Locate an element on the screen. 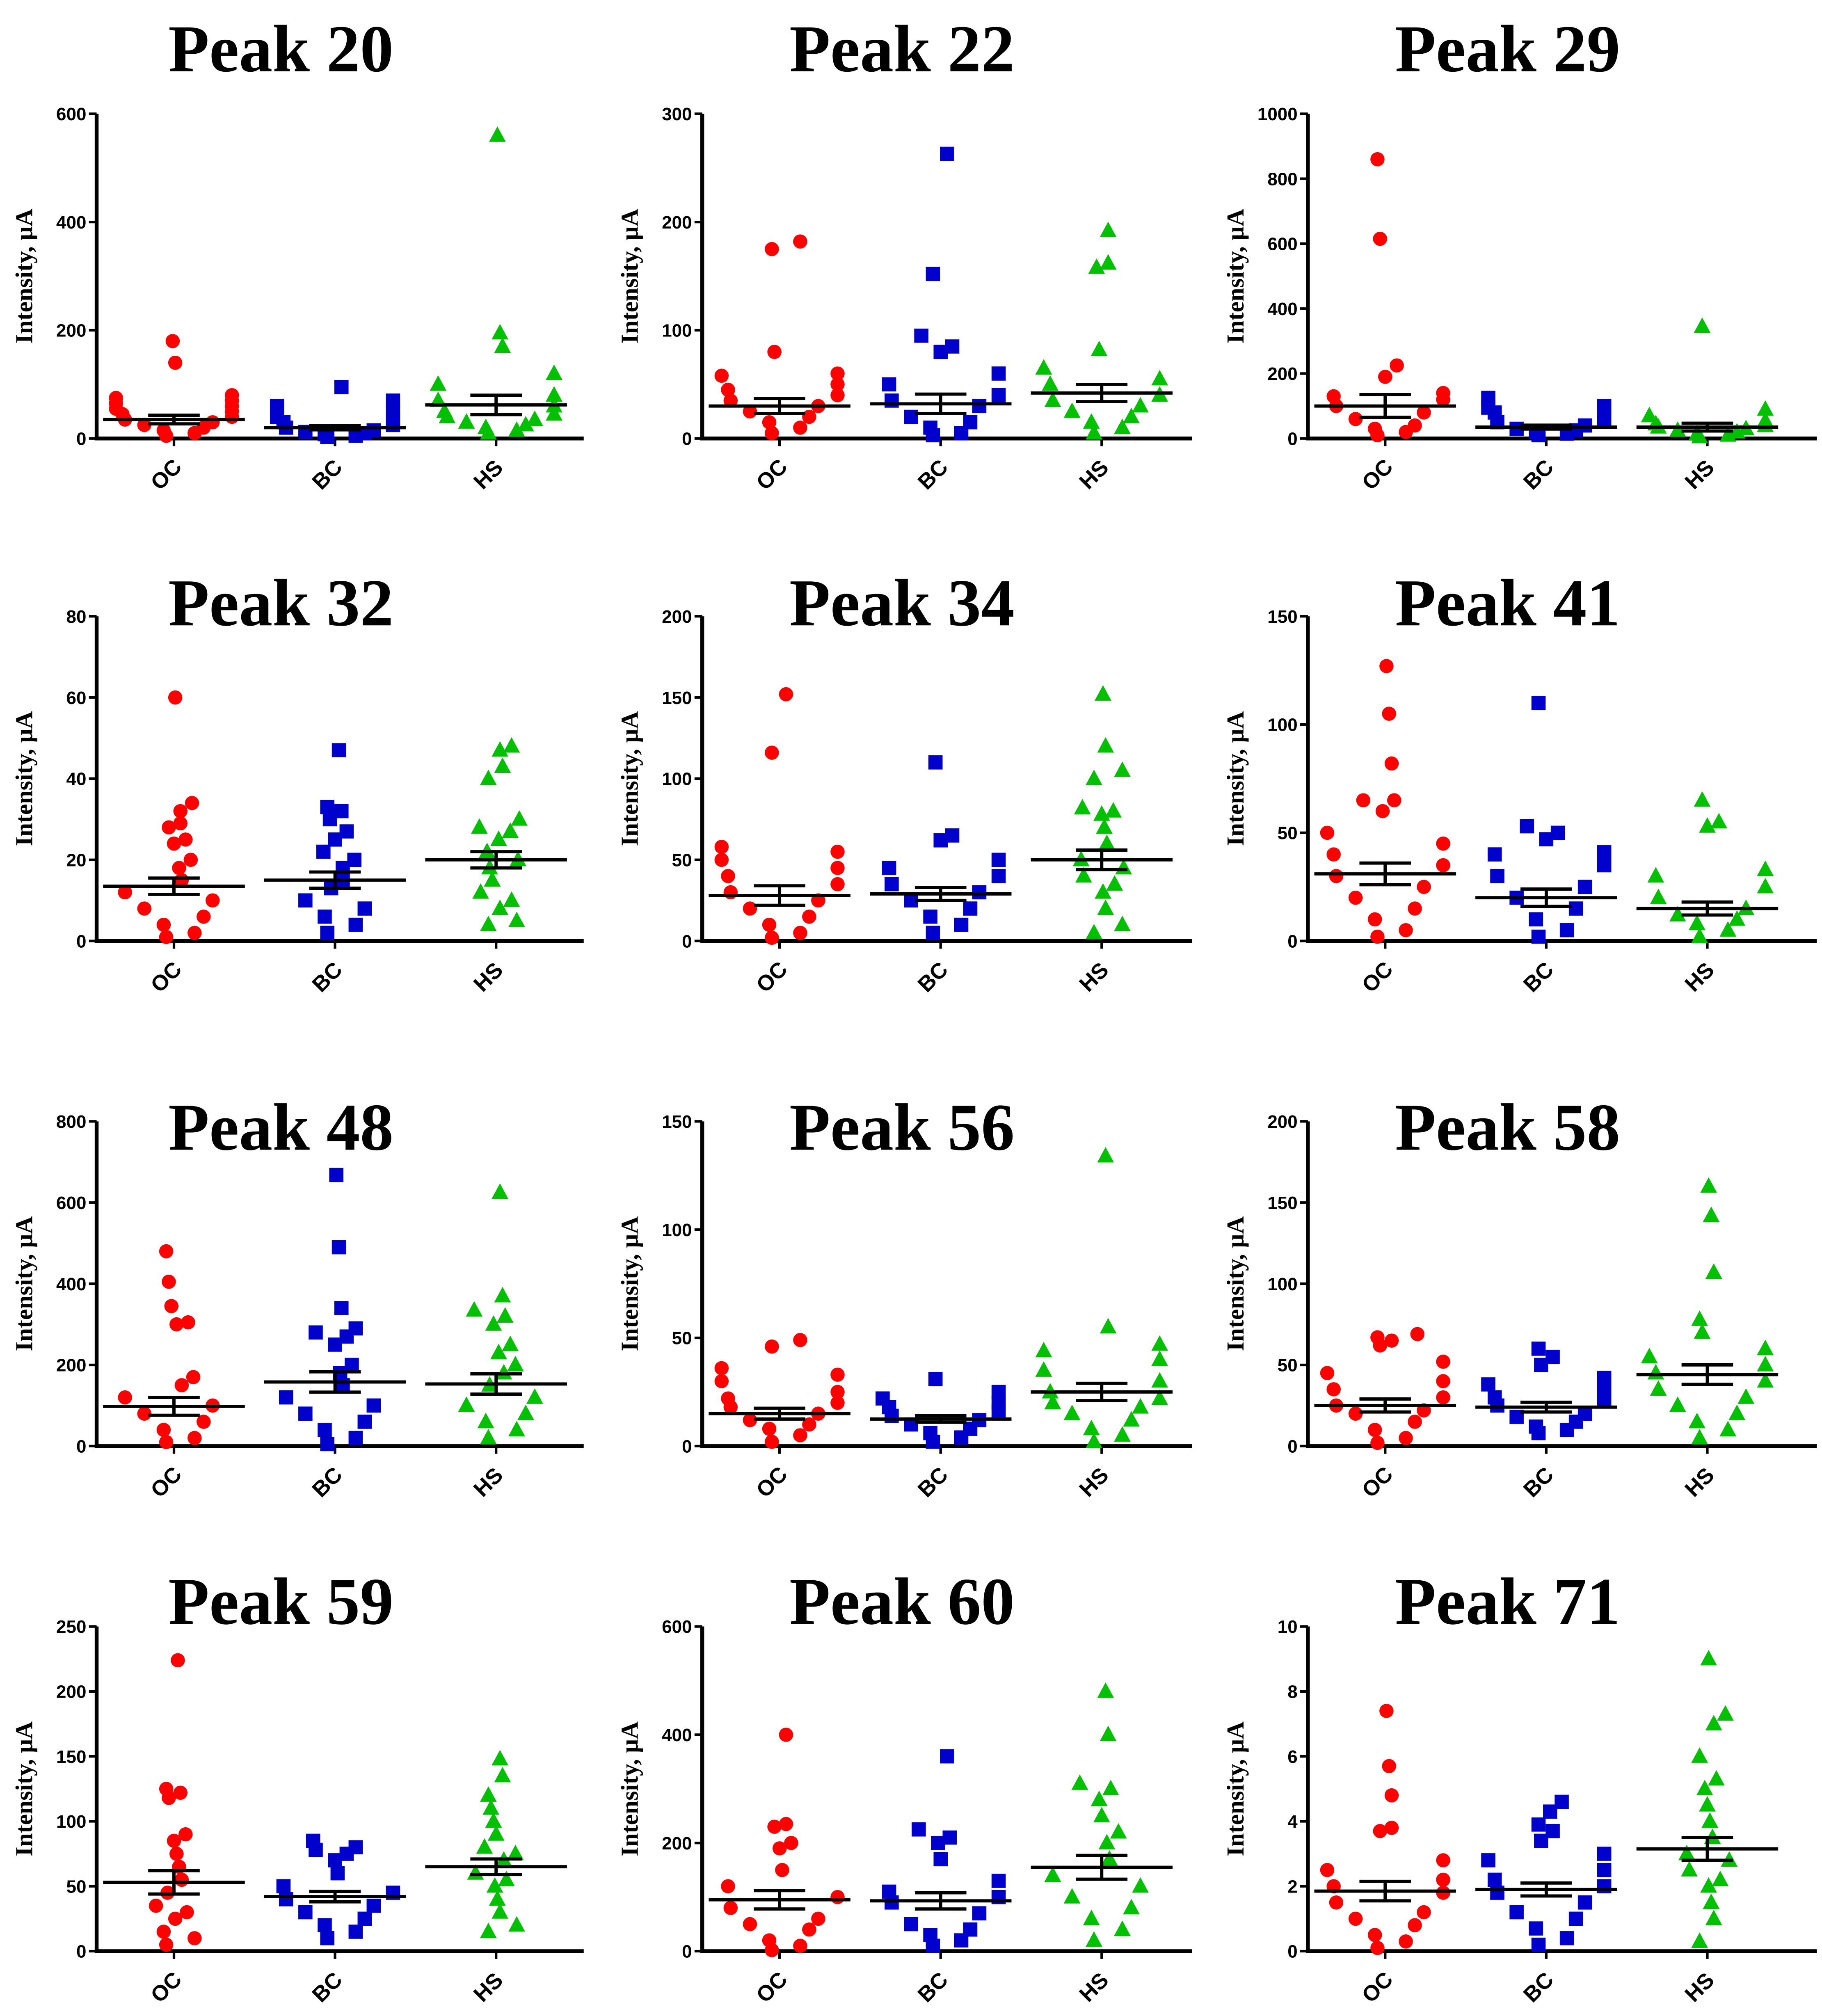 Image resolution: width=1822 pixels, height=2016 pixels. chart-panel: Peak 48 0 200 400 600 800 Intensity, μA OC BC HS is located at coordinates (297, 1296).